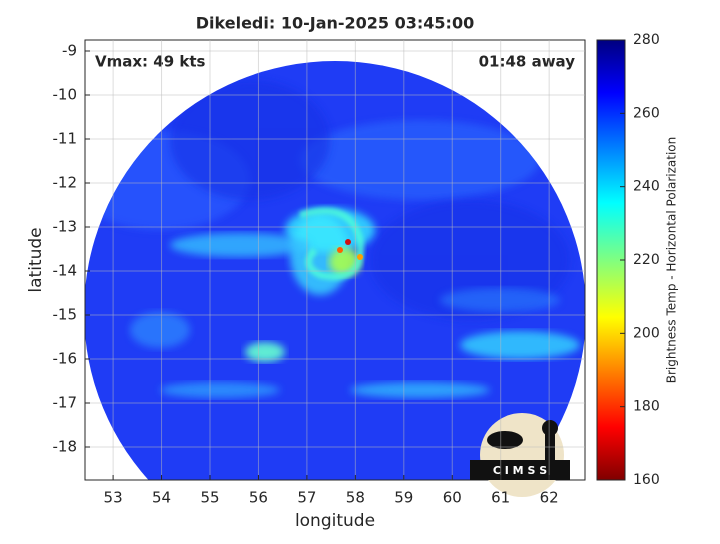 The width and height of the screenshot is (720, 544). What do you see at coordinates (403, 498) in the screenshot?
I see `x-tick-label: 59` at bounding box center [403, 498].